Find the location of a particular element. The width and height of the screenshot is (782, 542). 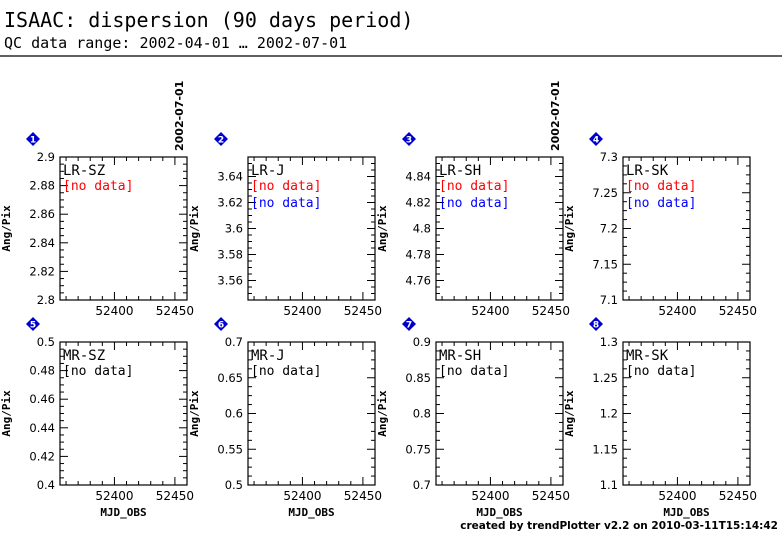

y-tick-label: 3.64 is located at coordinates (230, 177).